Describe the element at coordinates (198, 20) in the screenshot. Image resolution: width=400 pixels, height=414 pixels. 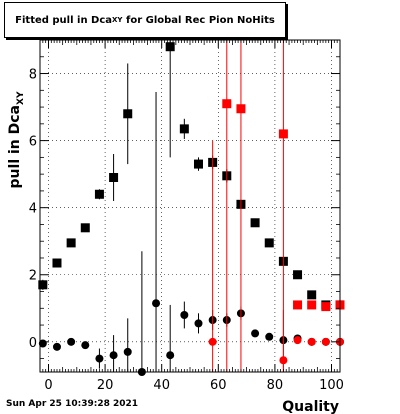
I see `title-rest: for Global Rec Pion NoHits` at that location.